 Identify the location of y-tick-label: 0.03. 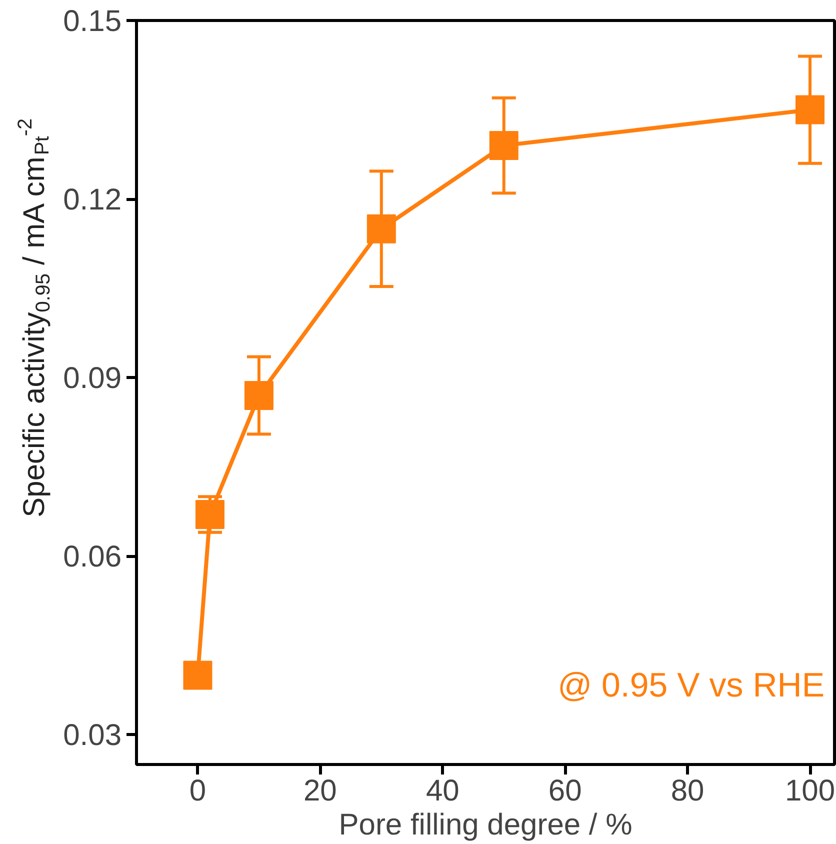
(92, 735).